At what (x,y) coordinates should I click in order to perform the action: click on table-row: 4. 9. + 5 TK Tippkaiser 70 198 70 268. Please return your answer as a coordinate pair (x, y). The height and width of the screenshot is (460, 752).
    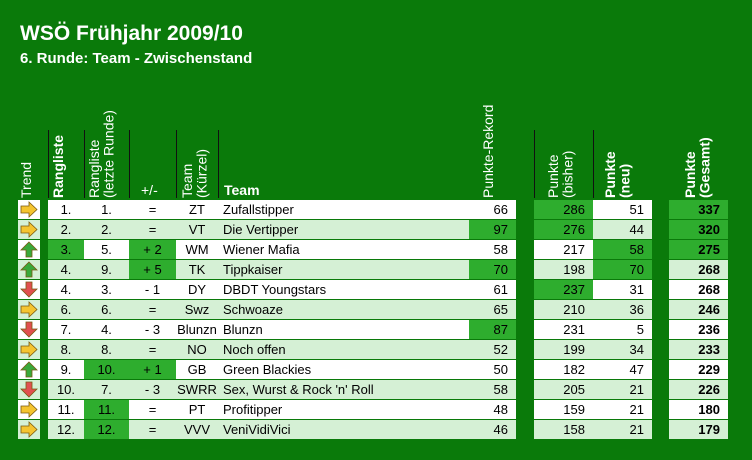
    Looking at the image, I should click on (376, 269).